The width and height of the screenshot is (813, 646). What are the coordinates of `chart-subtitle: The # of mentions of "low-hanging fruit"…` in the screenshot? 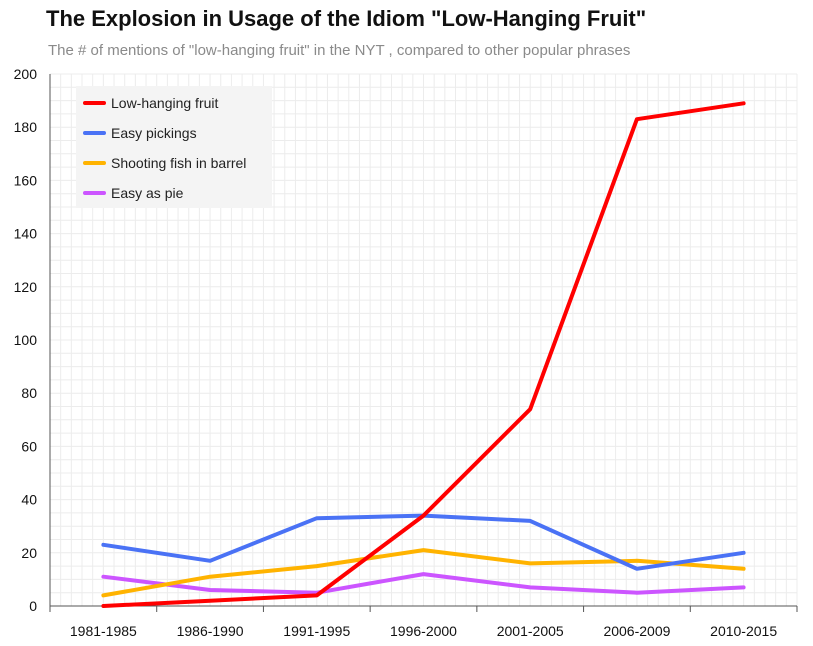 It's located at (339, 50).